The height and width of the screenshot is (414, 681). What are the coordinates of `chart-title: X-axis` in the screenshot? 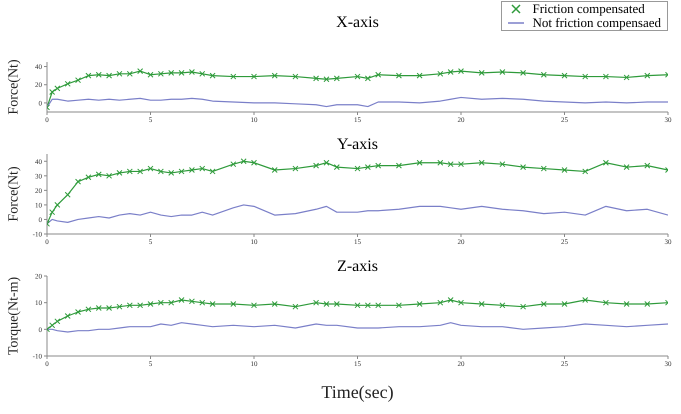 It's located at (357, 22).